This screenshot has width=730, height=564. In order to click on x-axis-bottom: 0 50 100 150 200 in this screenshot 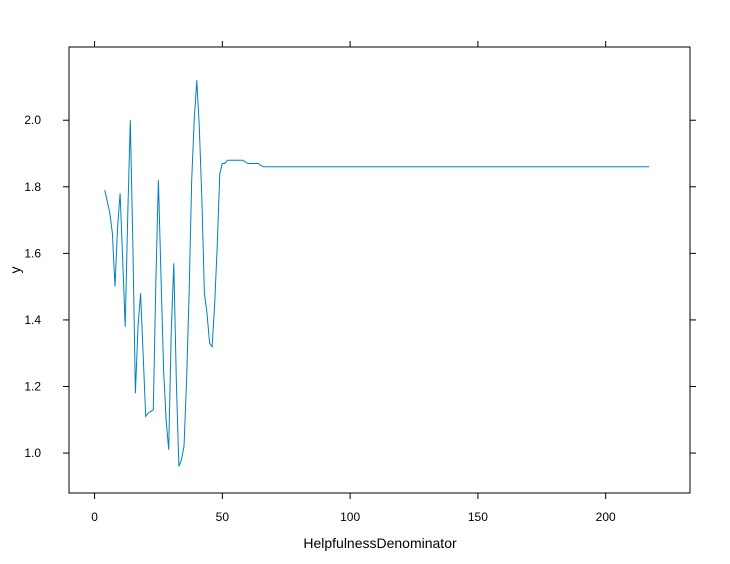, I will do `click(353, 508)`.